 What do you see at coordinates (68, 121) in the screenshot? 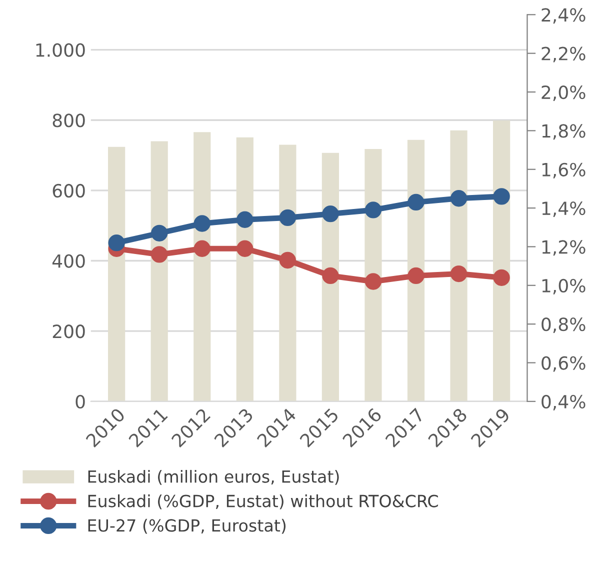
I see `y-tick-label: 800` at bounding box center [68, 121].